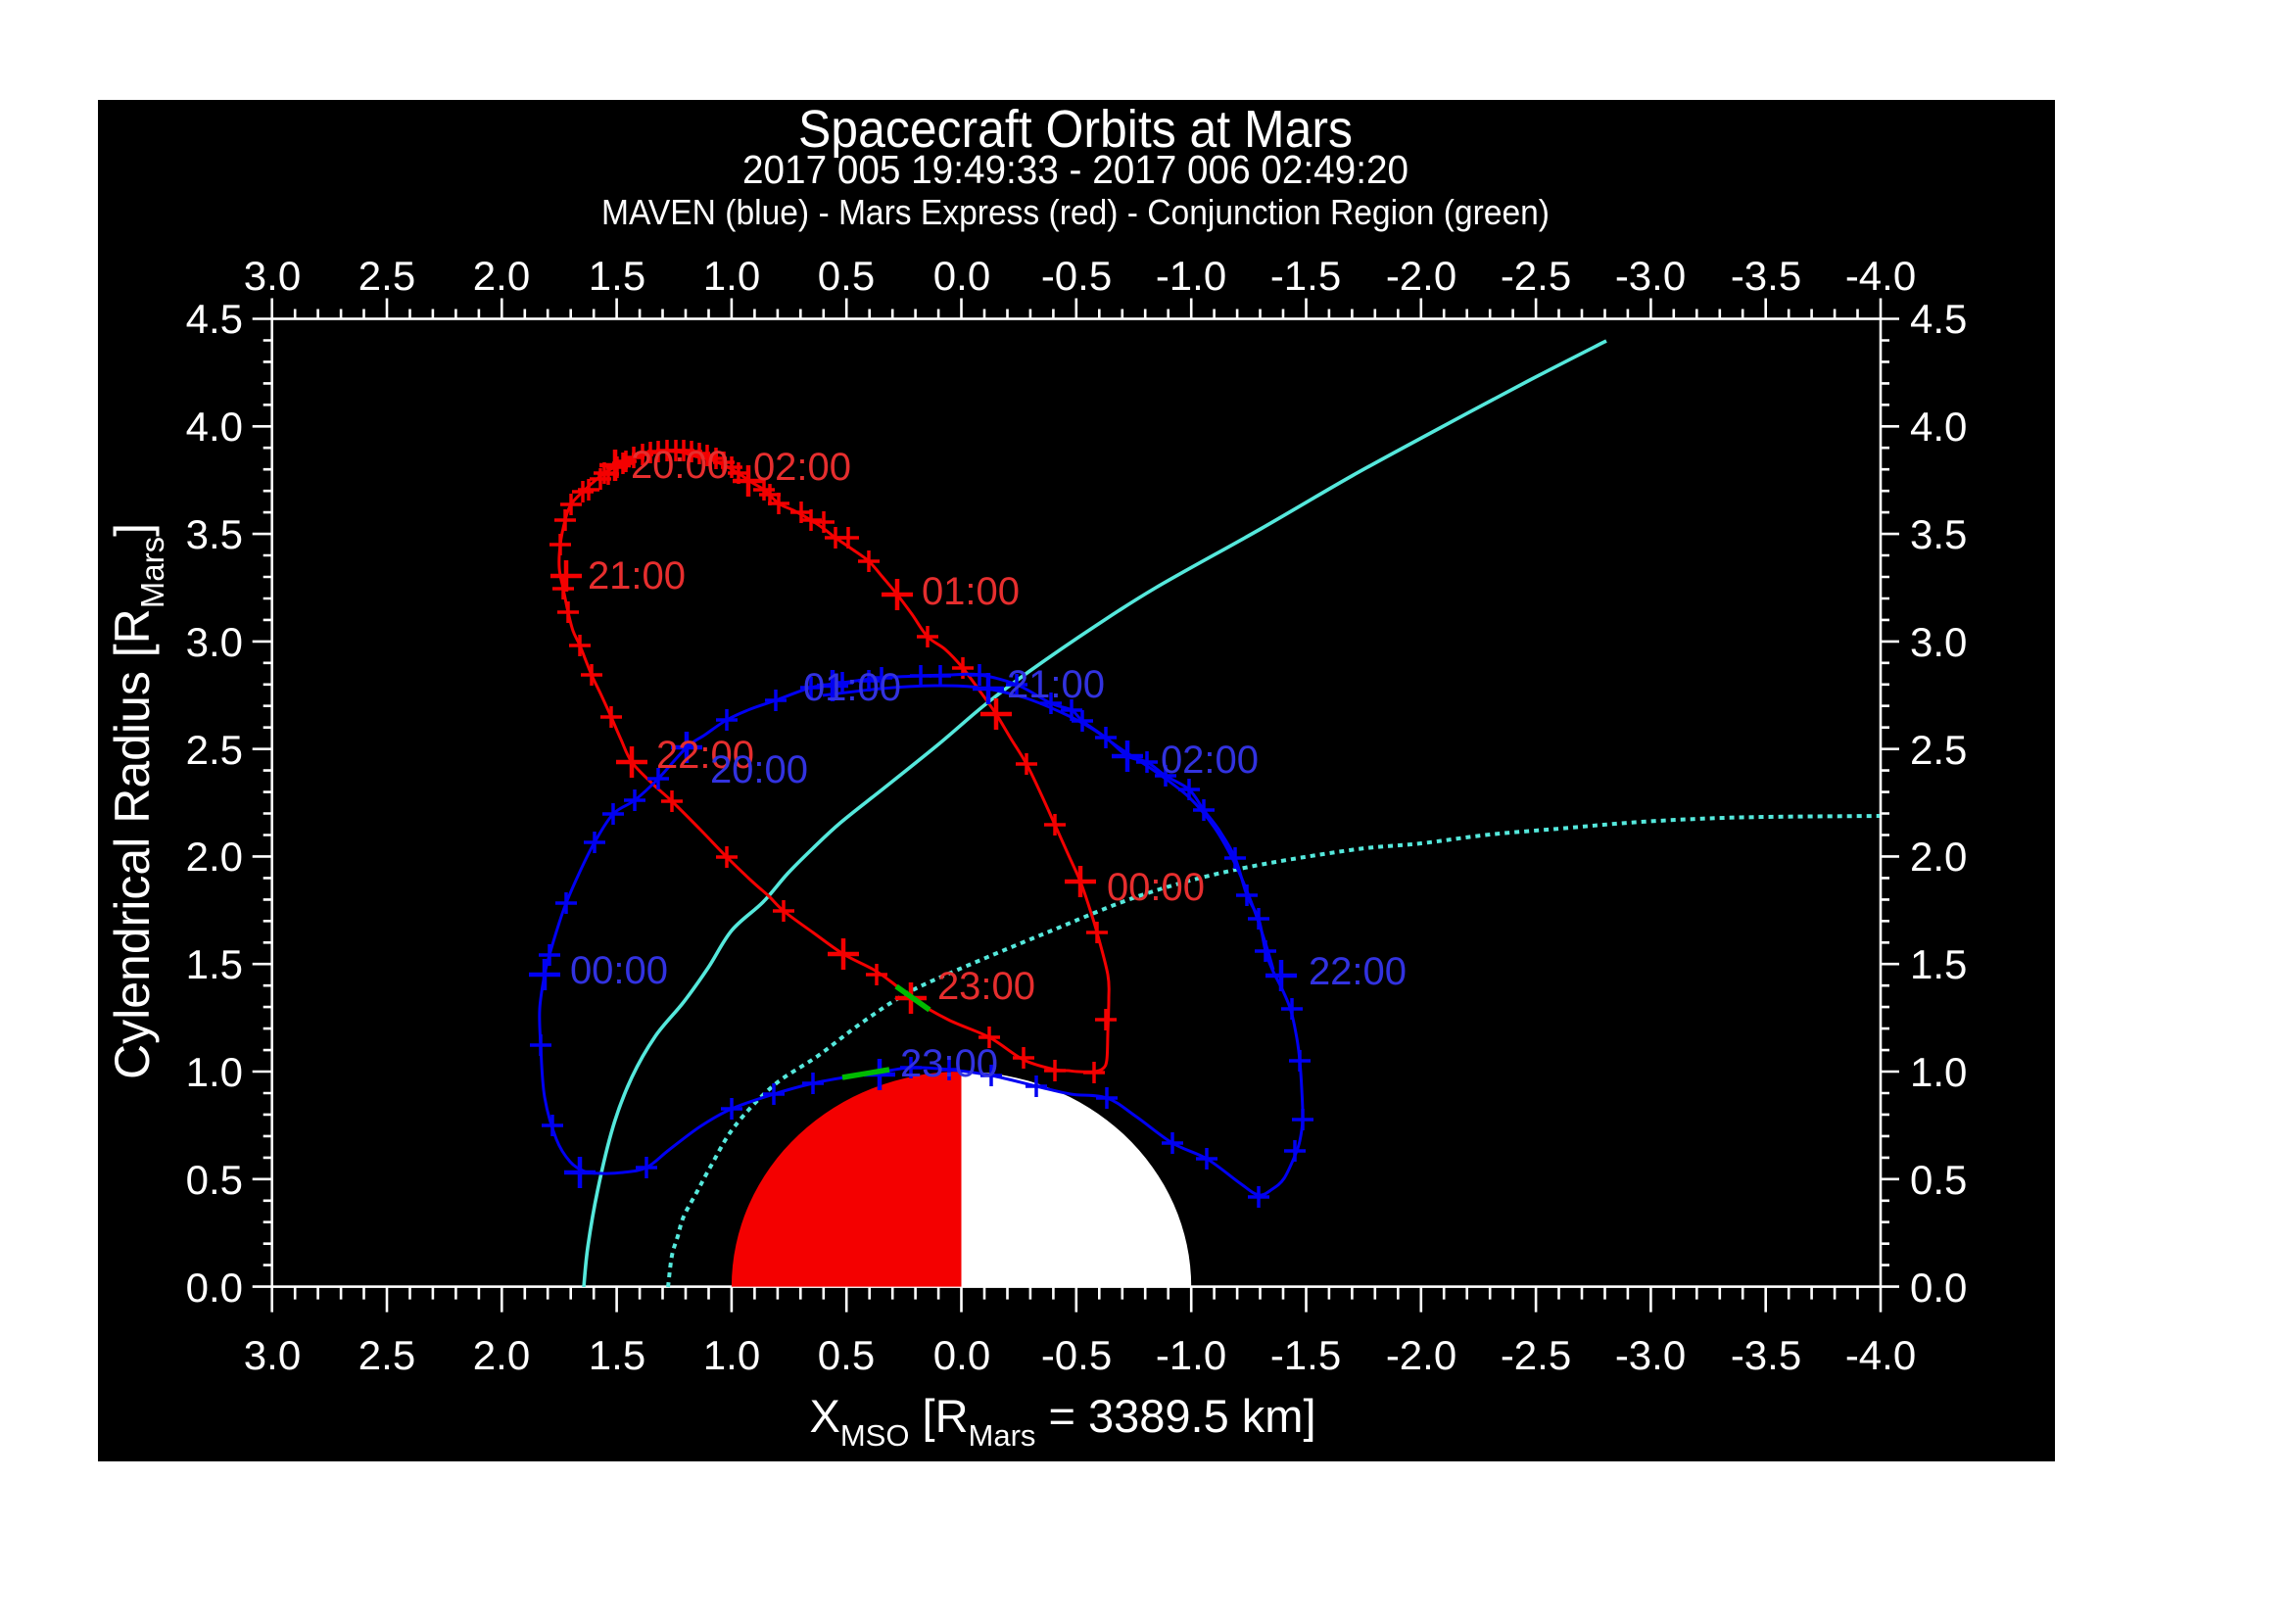 This screenshot has height=1624, width=2291. I want to click on svg-text:2017 005 19:49:33 - 2017 006 0: 2017 005 19:49:33 - 2017 006 02:49:20, so click(1075, 169).